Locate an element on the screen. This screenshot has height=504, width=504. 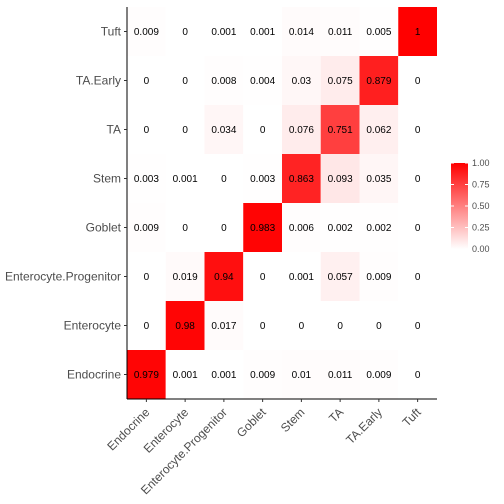
y-tick-label: Stem is located at coordinates (107, 179).